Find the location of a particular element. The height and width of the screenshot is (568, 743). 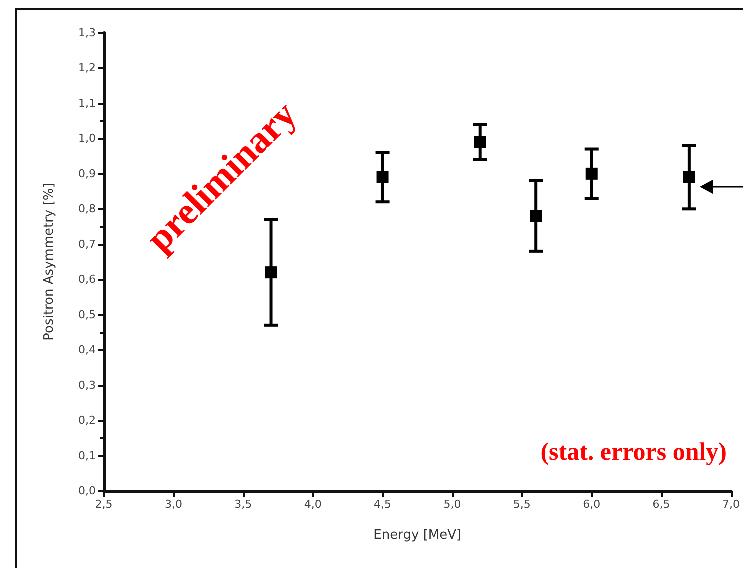

y-tick-label: 0,0 is located at coordinates (87, 491).